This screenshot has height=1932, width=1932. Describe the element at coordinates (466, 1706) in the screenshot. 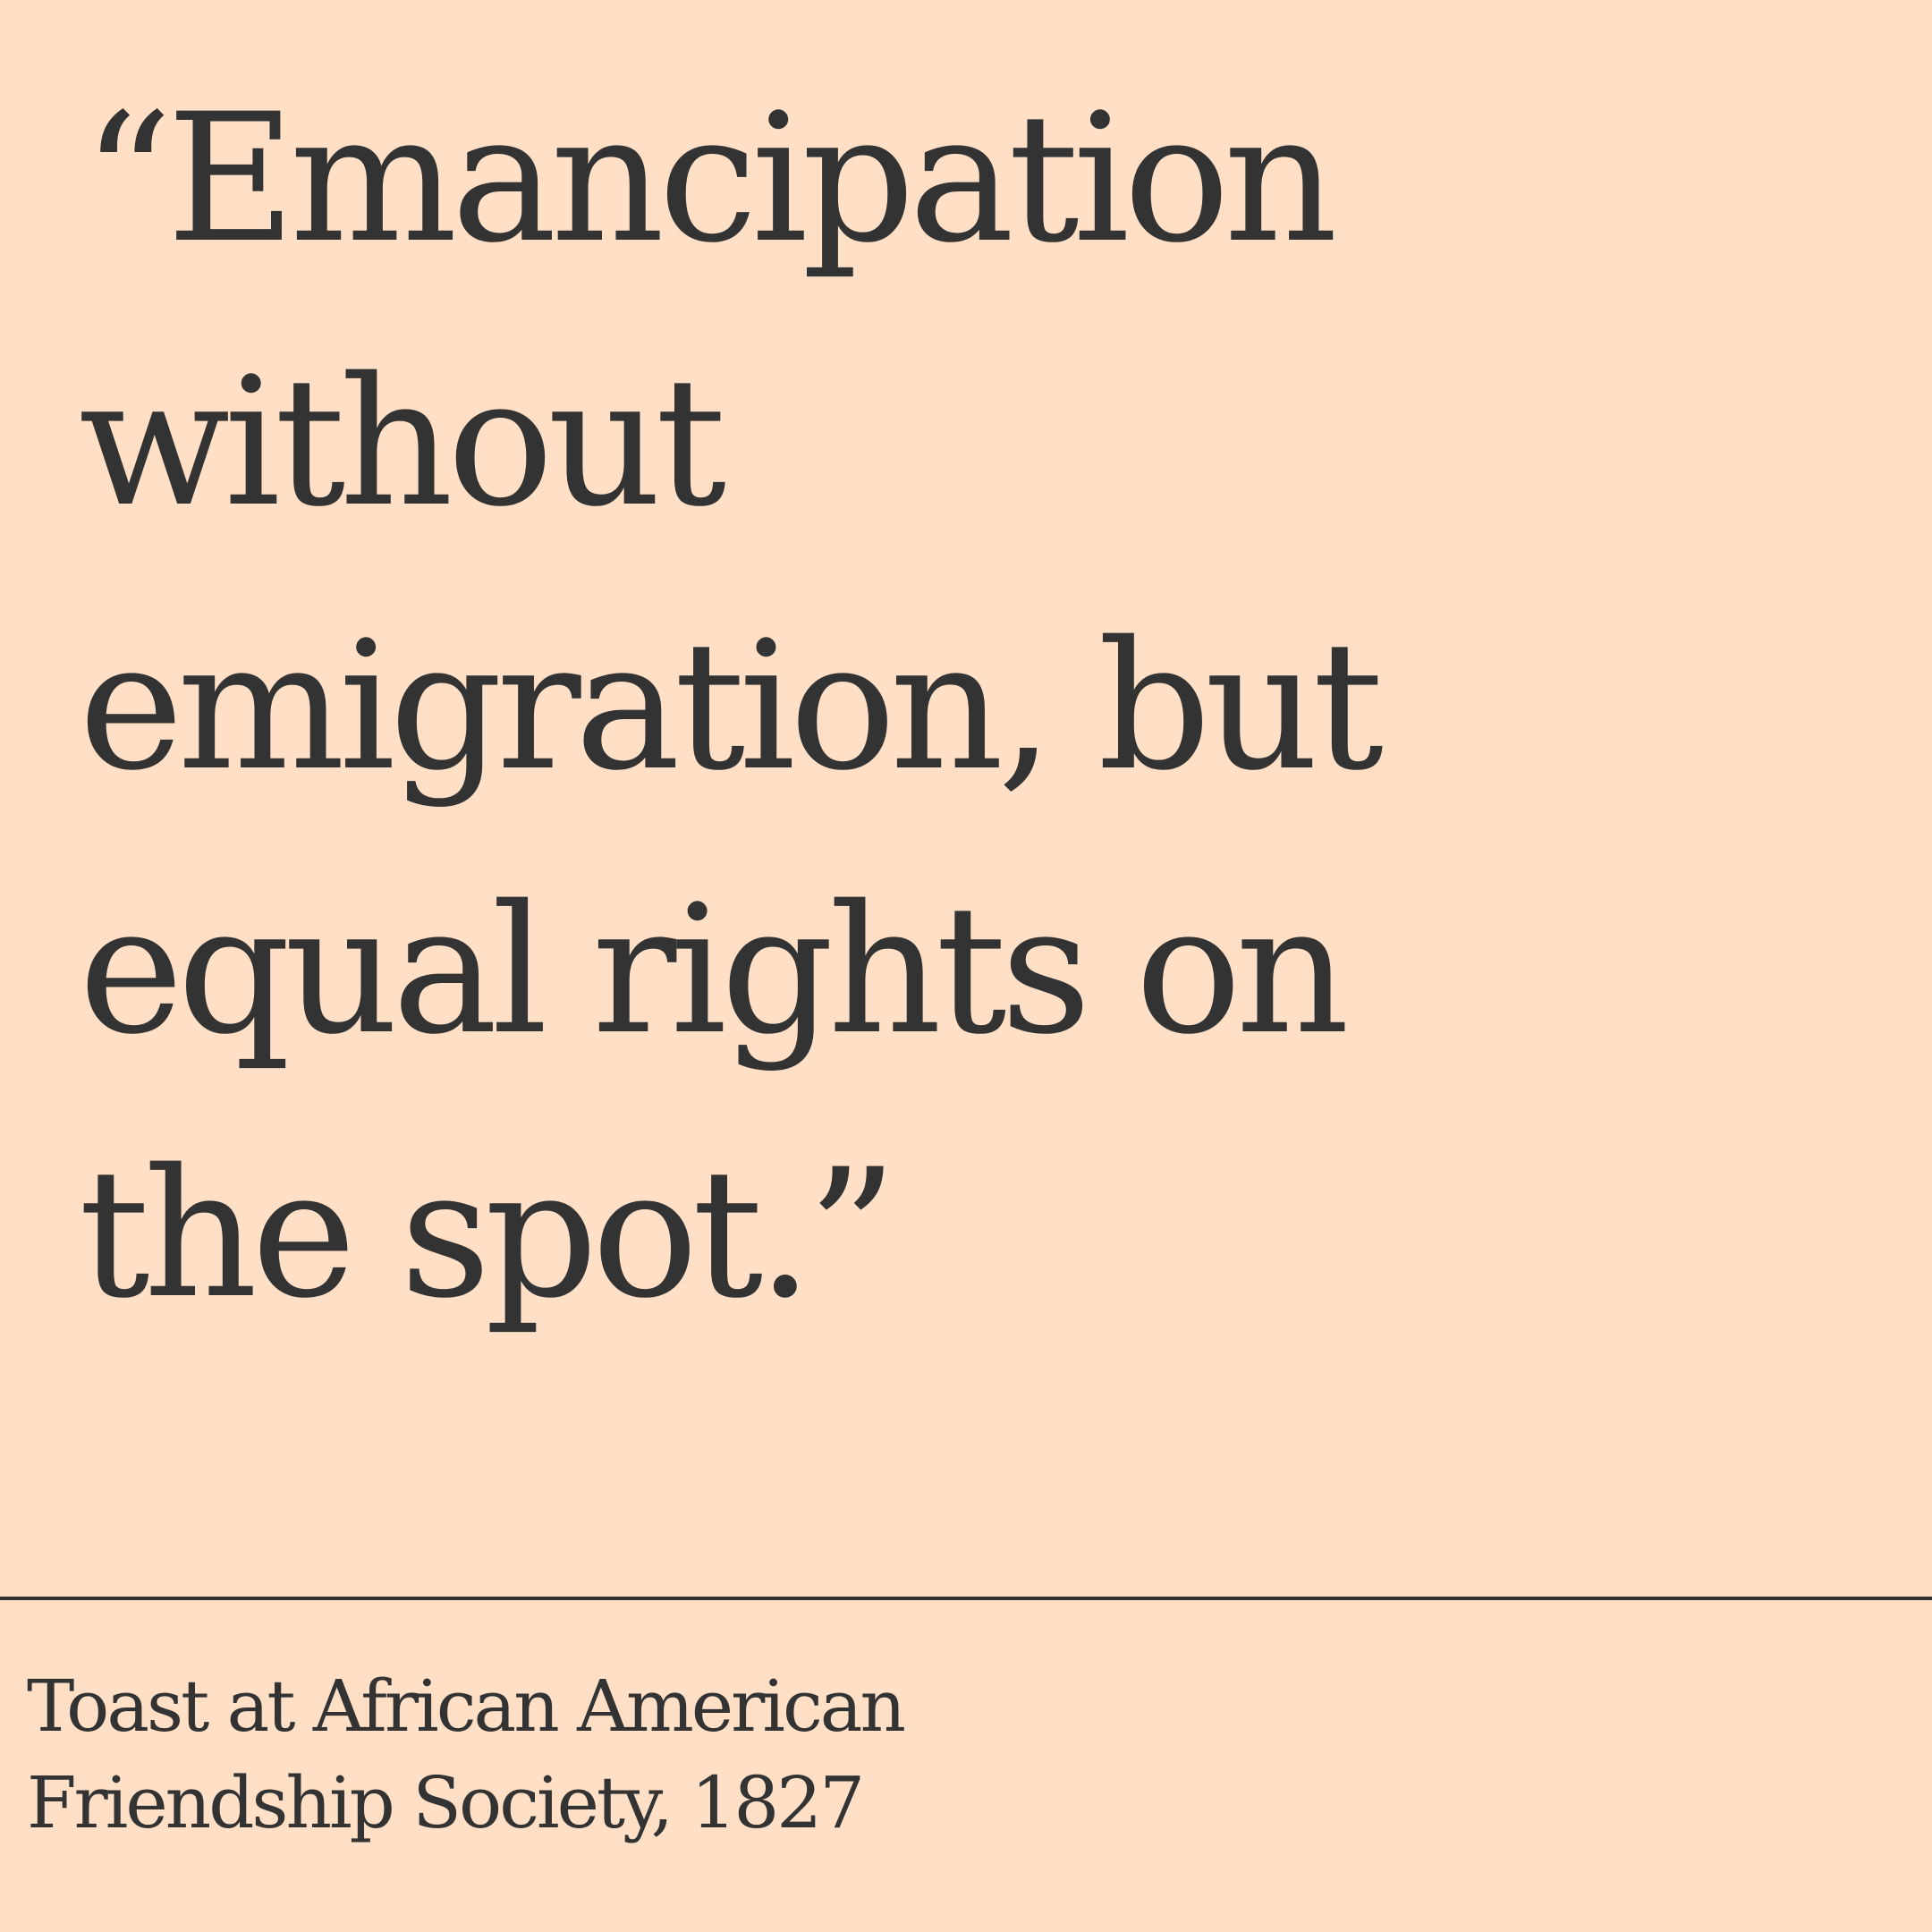

I see `attribution-line-1: Toast at African American` at that location.